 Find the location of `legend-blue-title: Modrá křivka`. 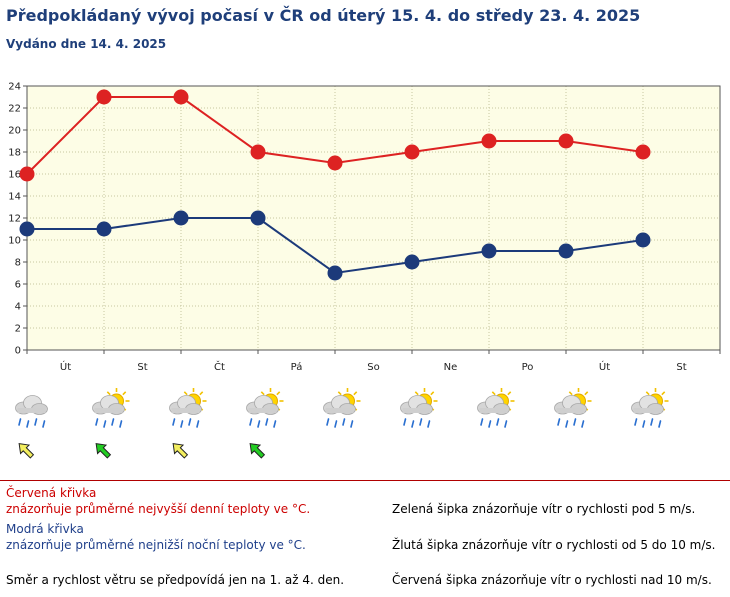

legend-blue-title: Modrá křivka is located at coordinates (45, 529).